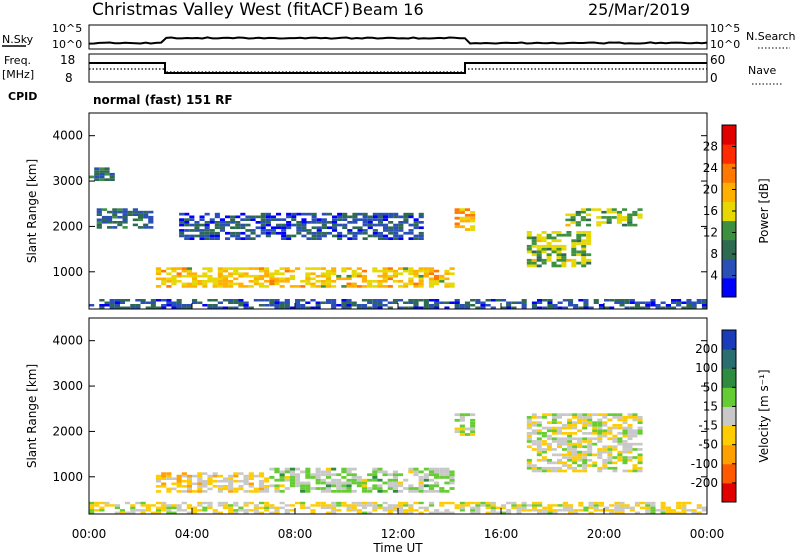 Image resolution: width=800 pixels, height=554 pixels. Describe the element at coordinates (32, 211) in the screenshot. I see `power-ylabel: Slant Range [km]` at that location.